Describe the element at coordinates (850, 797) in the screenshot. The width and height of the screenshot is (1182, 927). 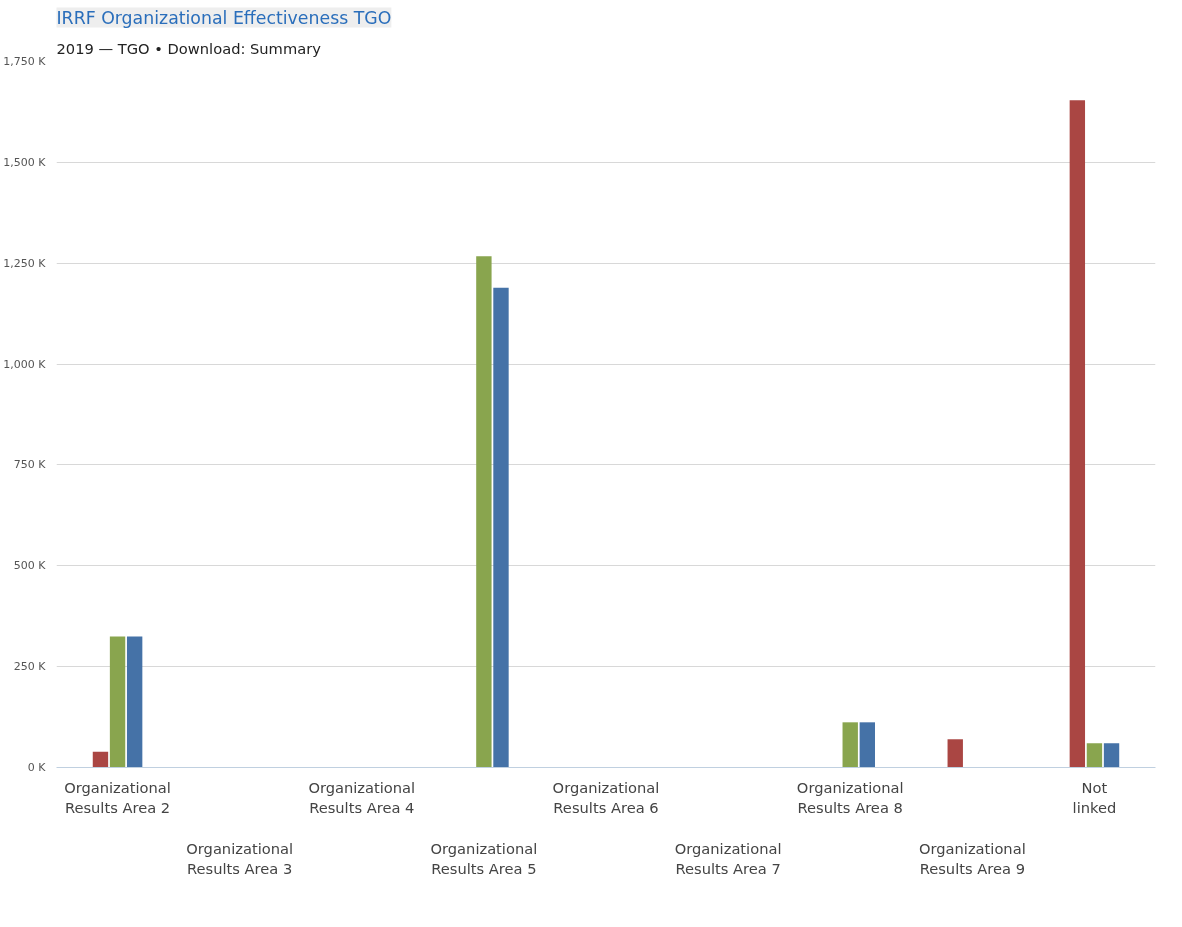
I see `x-tick-label: Organizational Results Area 8` at that location.